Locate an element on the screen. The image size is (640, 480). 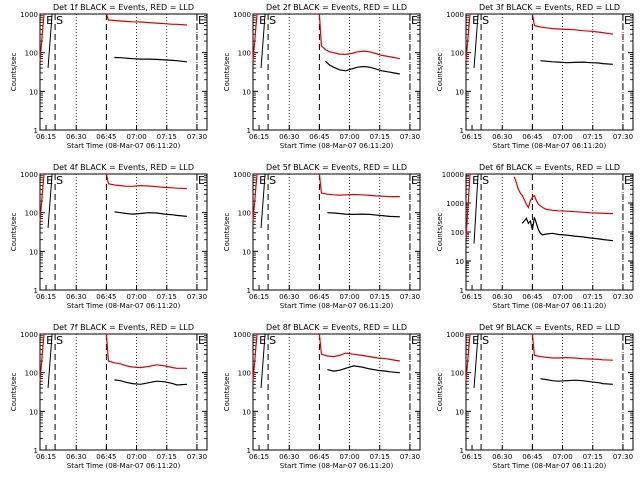
chart-title: Det 8f BLACK = Events, RED = LLD is located at coordinates (336, 327).